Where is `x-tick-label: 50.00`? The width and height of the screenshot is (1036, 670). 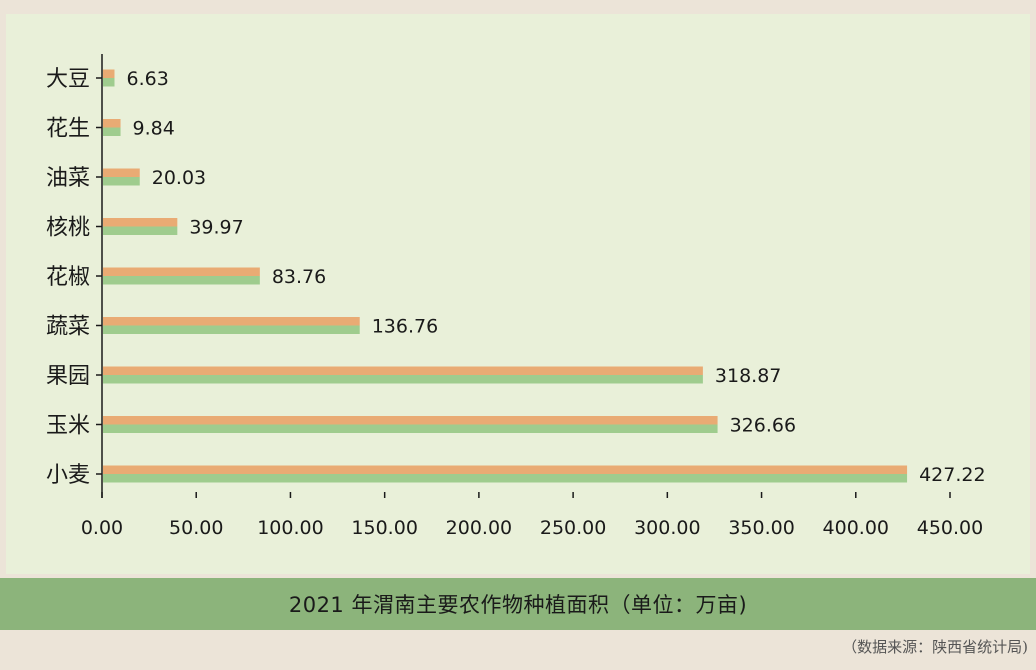 x-tick-label: 50.00 is located at coordinates (196, 528).